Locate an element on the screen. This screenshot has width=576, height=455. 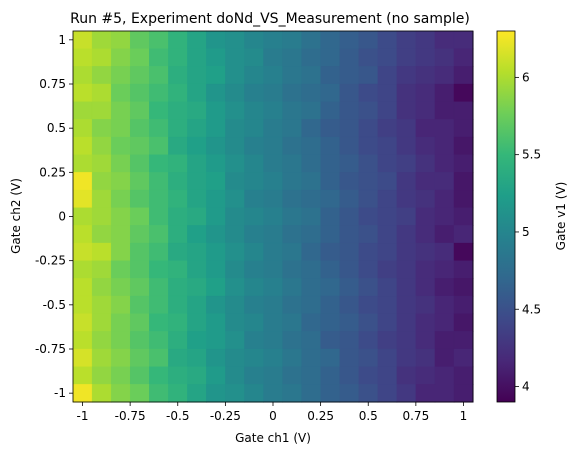
x-tick-label: 0.25 is located at coordinates (320, 416).